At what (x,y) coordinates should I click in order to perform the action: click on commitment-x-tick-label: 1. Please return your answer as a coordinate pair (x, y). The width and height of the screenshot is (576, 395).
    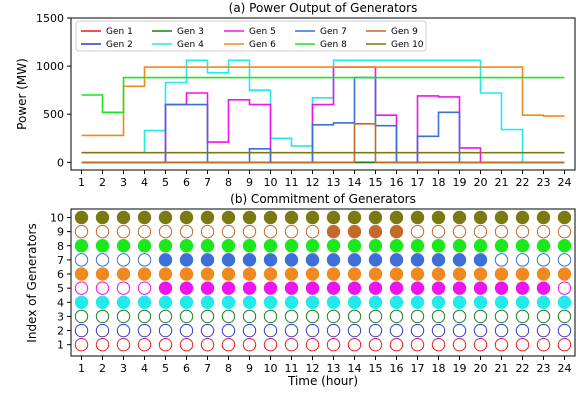
    Looking at the image, I should click on (81, 368).